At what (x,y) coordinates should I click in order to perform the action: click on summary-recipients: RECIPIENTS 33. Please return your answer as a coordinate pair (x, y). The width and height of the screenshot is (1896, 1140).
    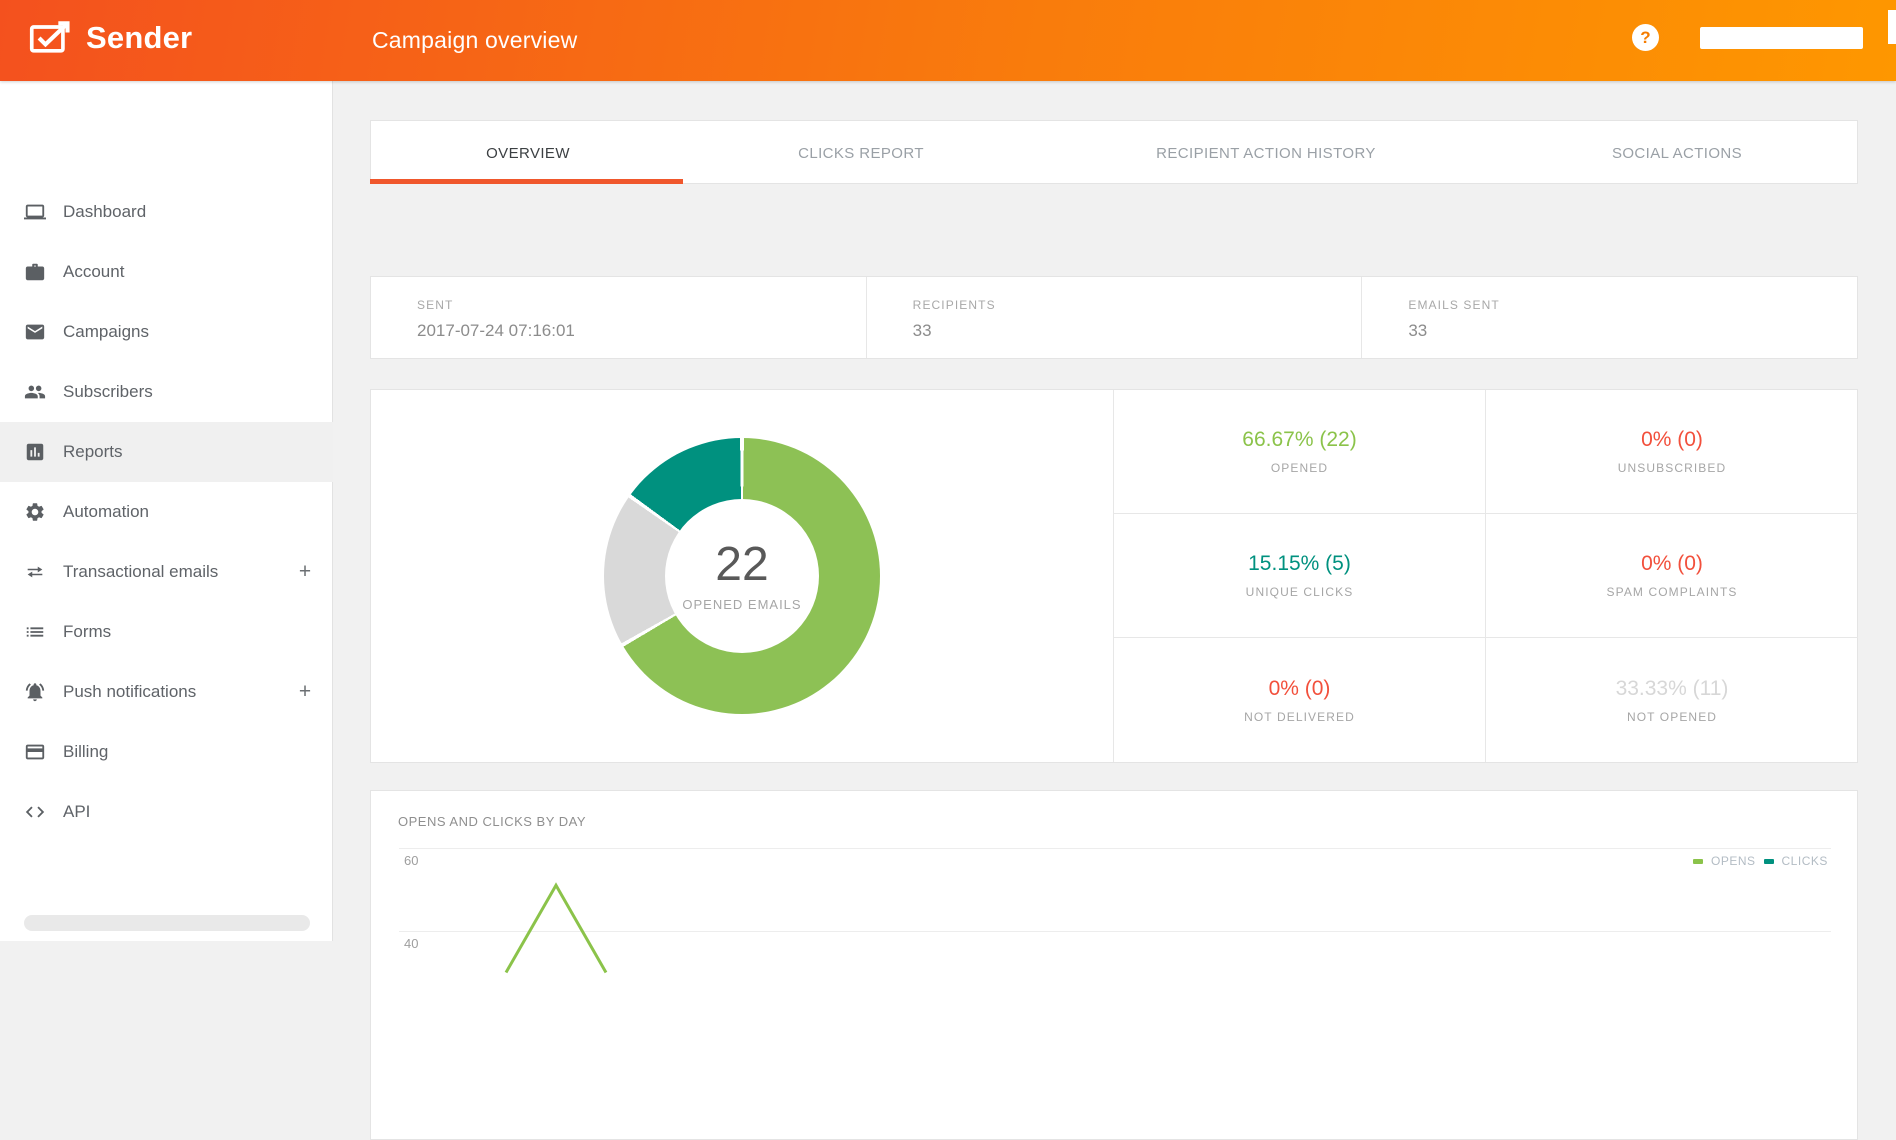
    Looking at the image, I should click on (1115, 317).